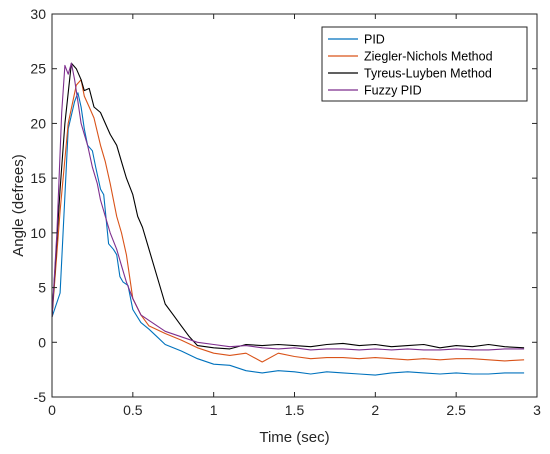 This screenshot has height=454, width=550. Describe the element at coordinates (295, 410) in the screenshot. I see `x-tick-label: 1.5` at that location.